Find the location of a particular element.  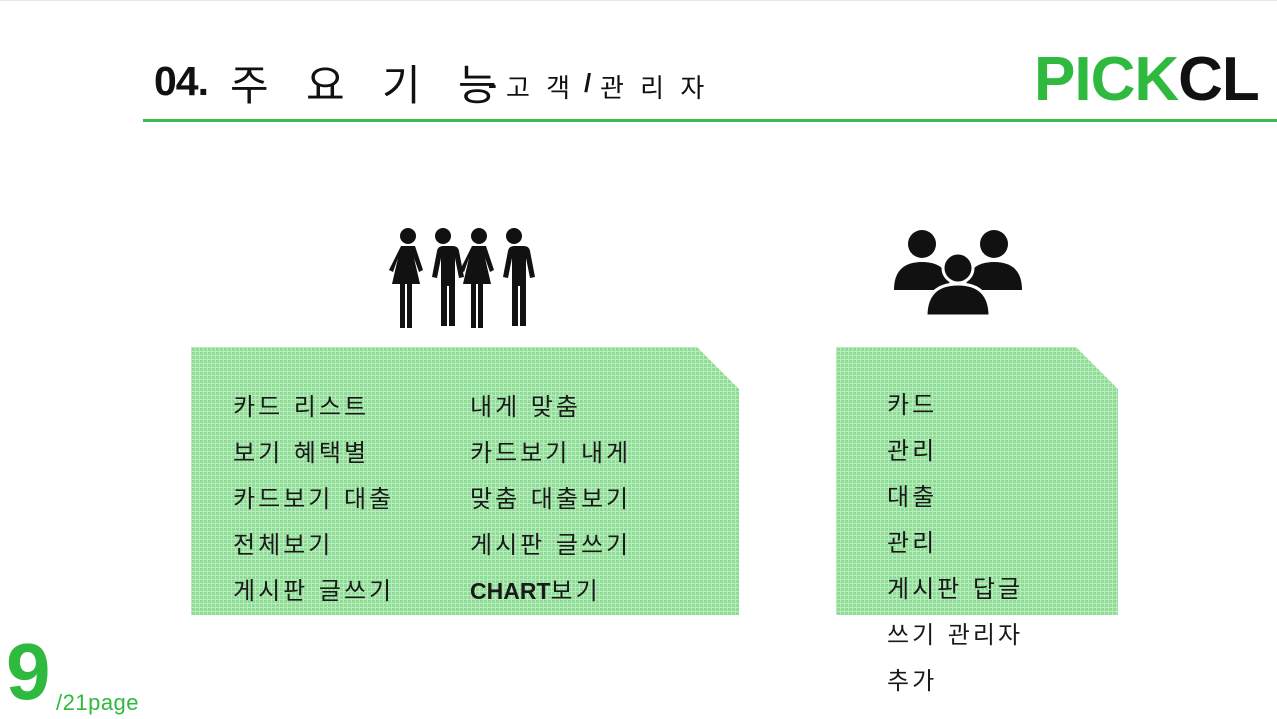

admin-features-box is located at coordinates (977, 481).